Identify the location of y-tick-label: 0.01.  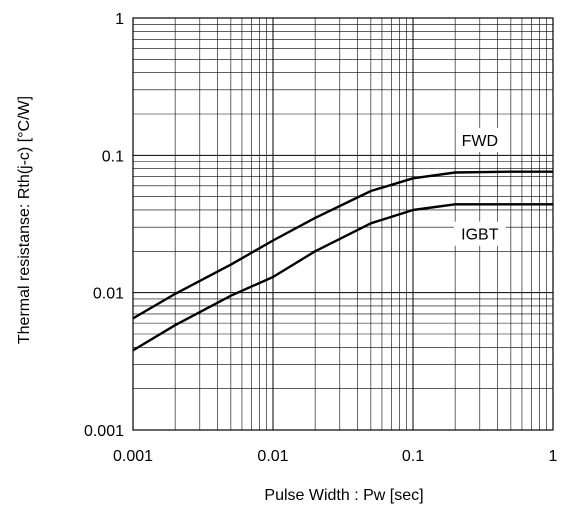
(108, 294).